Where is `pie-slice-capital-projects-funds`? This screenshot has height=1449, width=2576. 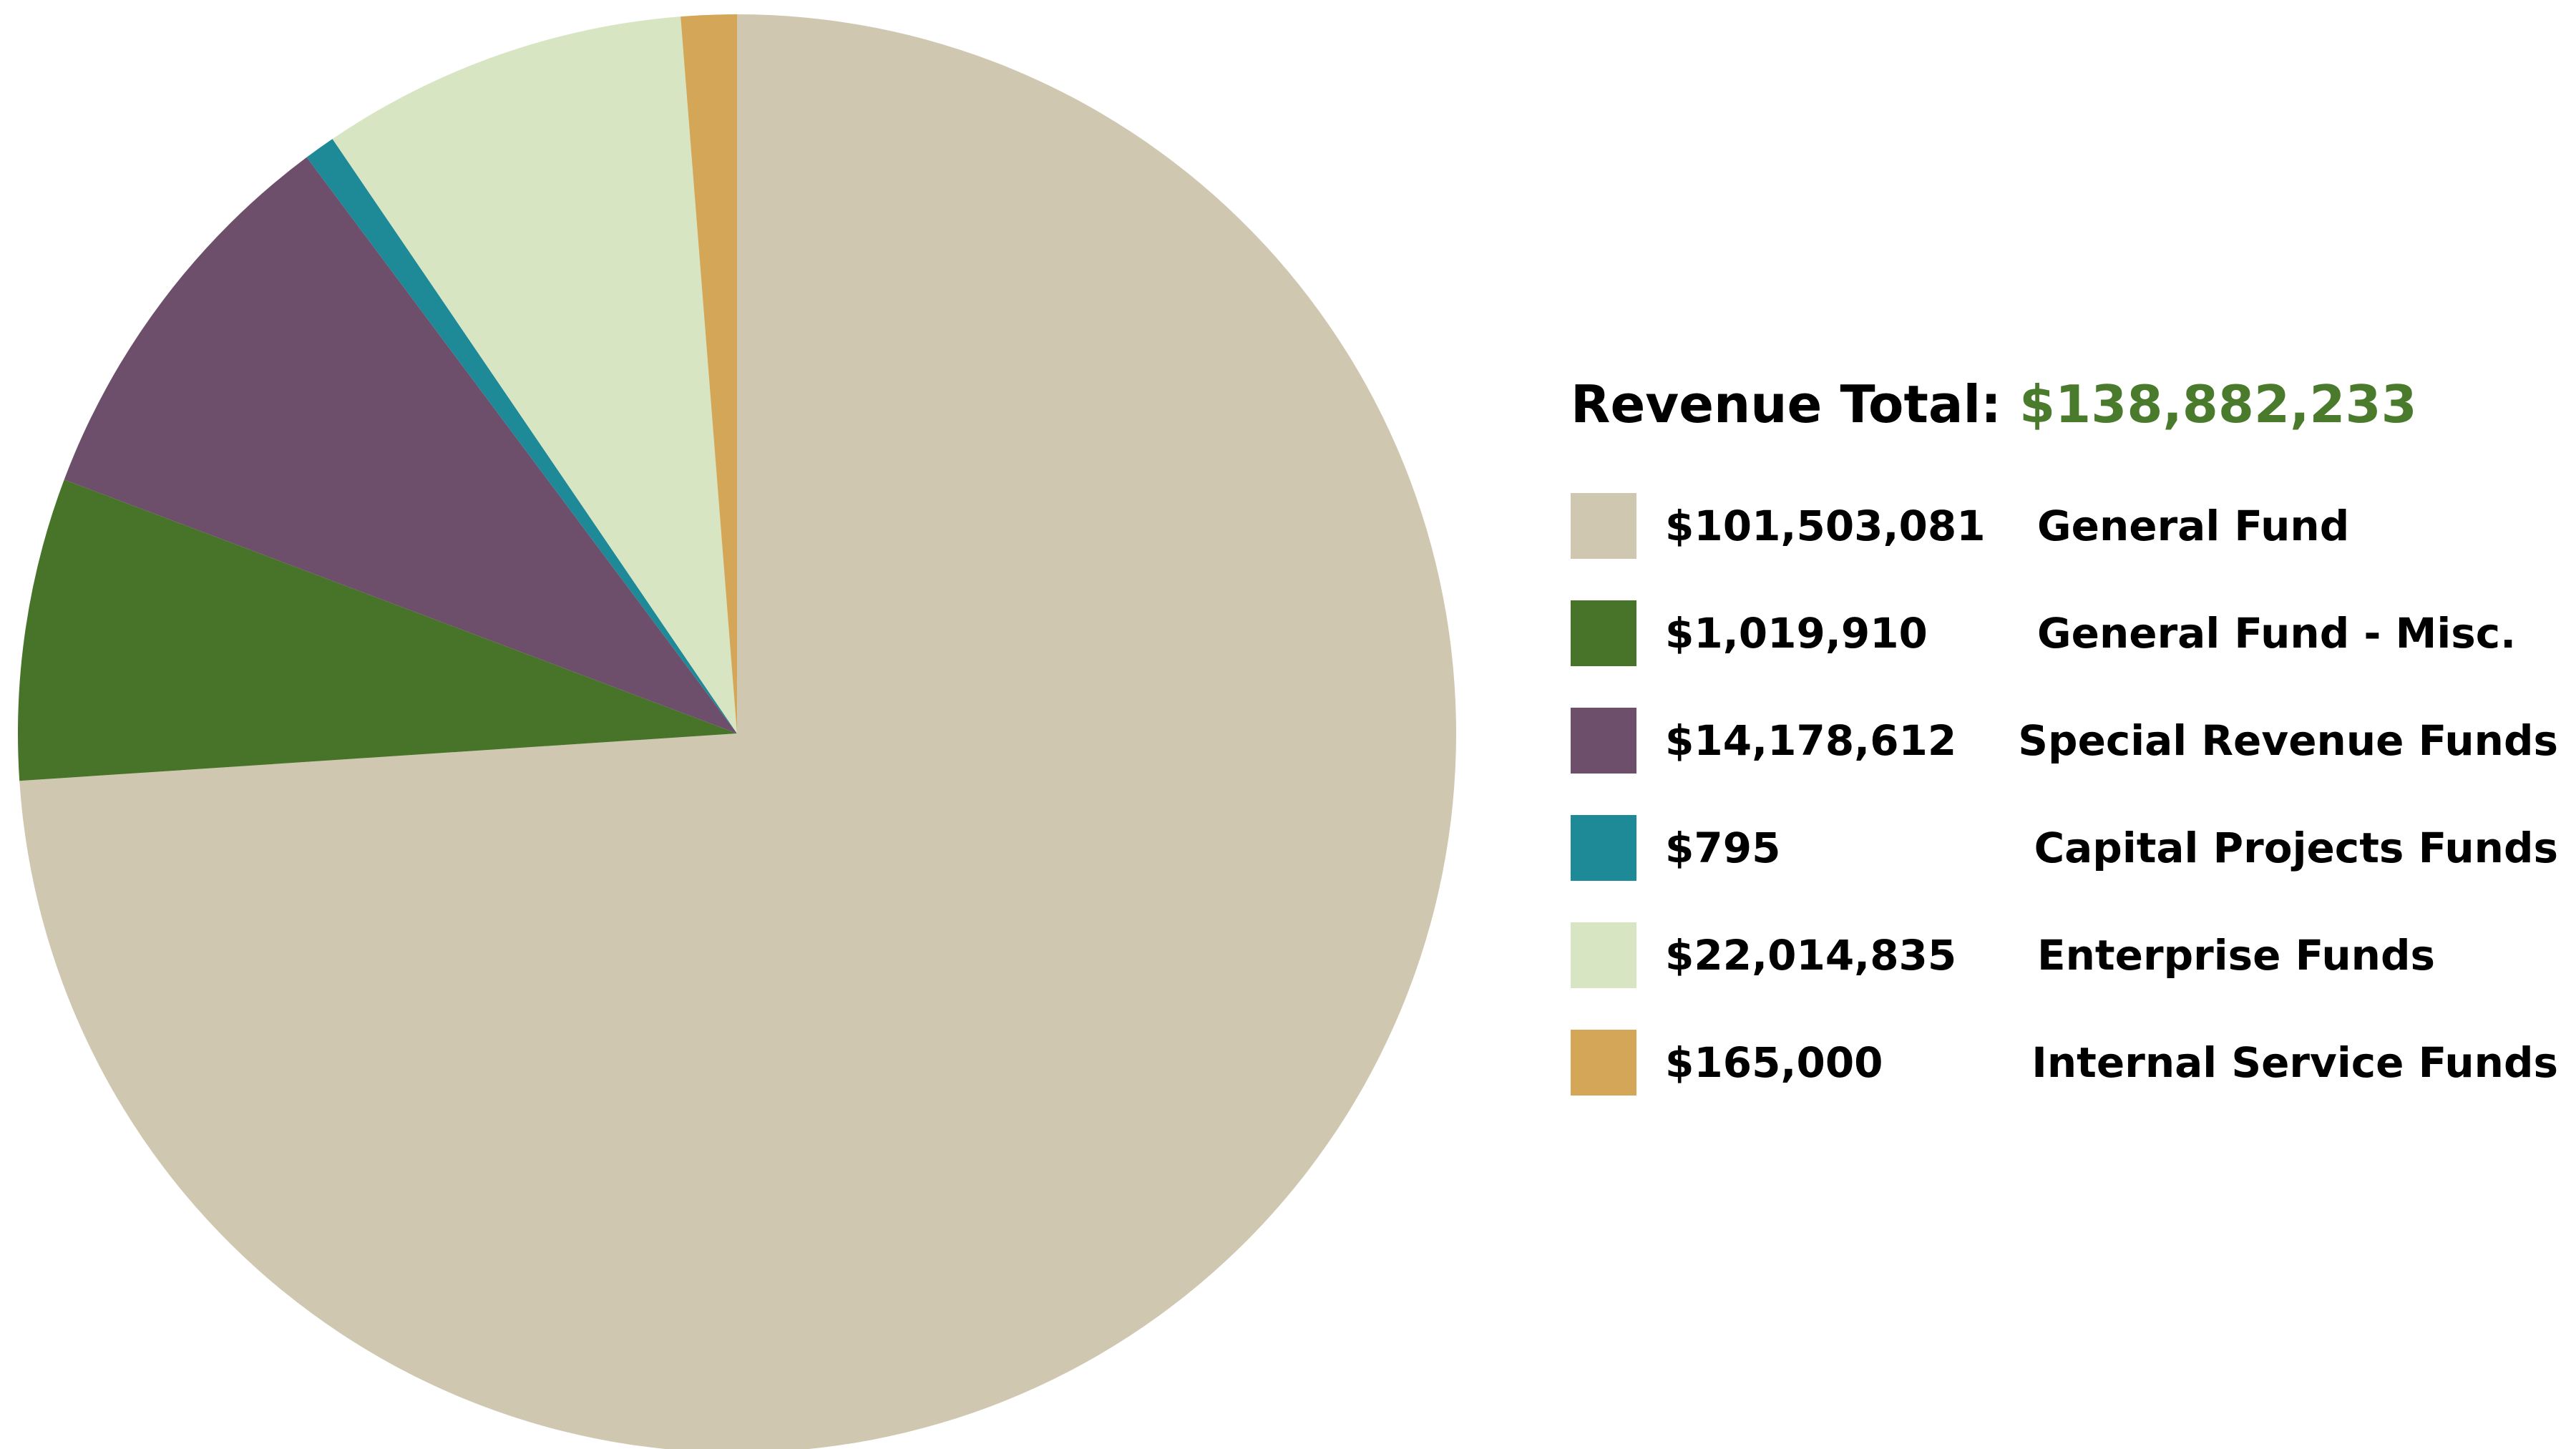 pie-slice-capital-projects-funds is located at coordinates (522, 436).